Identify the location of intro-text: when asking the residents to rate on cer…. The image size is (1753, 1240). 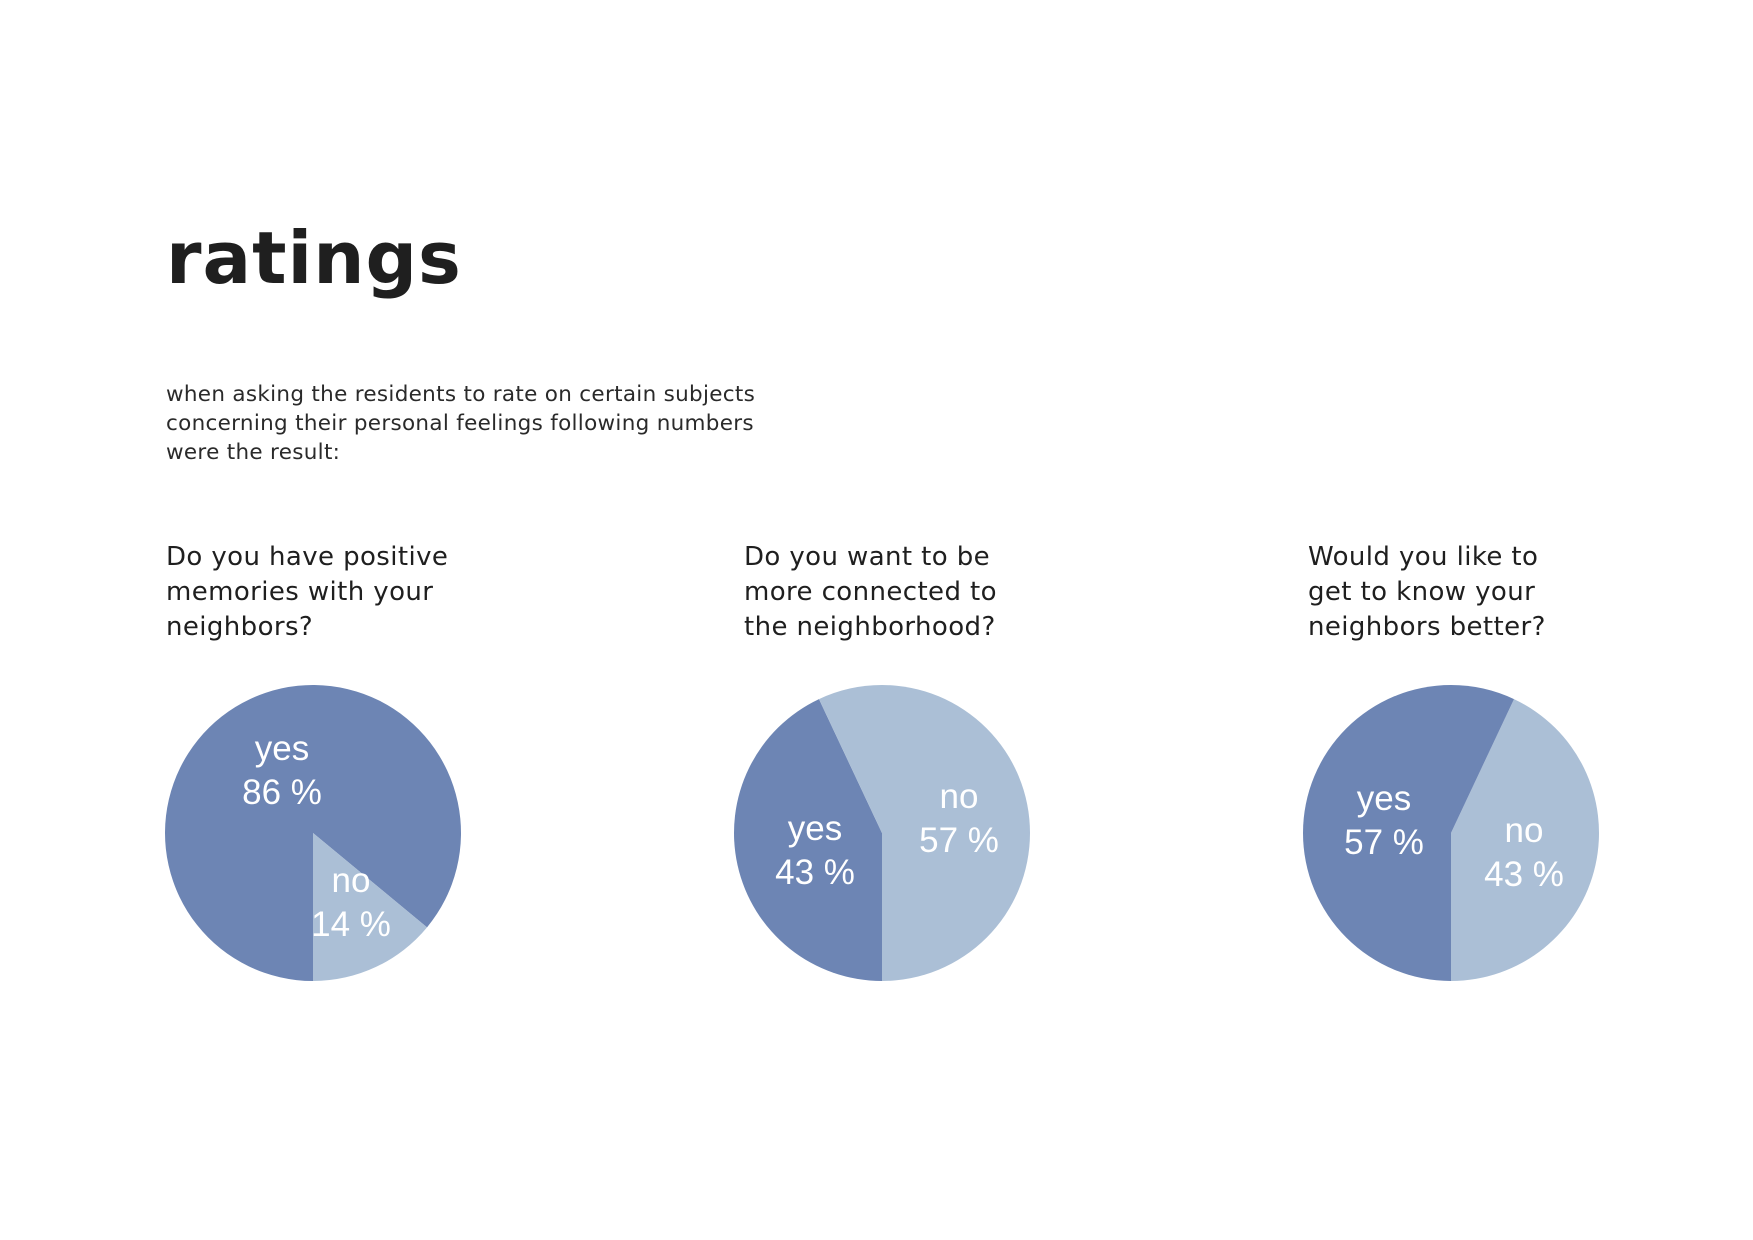
(486, 423).